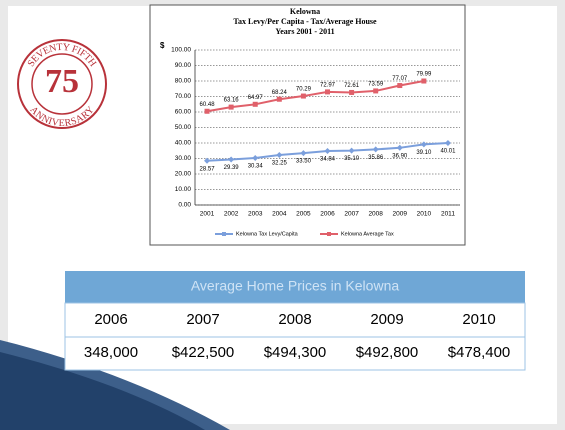  What do you see at coordinates (327, 214) in the screenshot?
I see `x-tick-label: 2006` at bounding box center [327, 214].